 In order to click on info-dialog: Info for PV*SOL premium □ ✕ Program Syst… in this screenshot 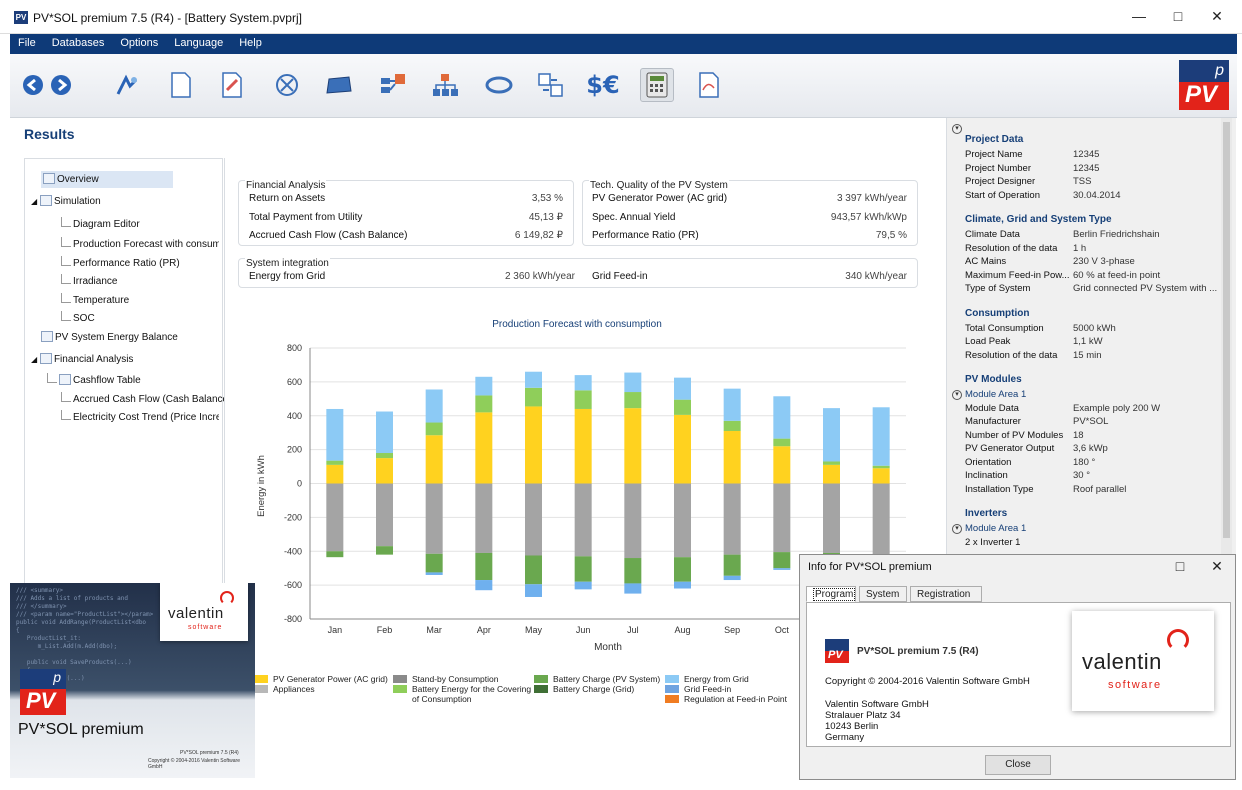, I will do `click(1017, 667)`.